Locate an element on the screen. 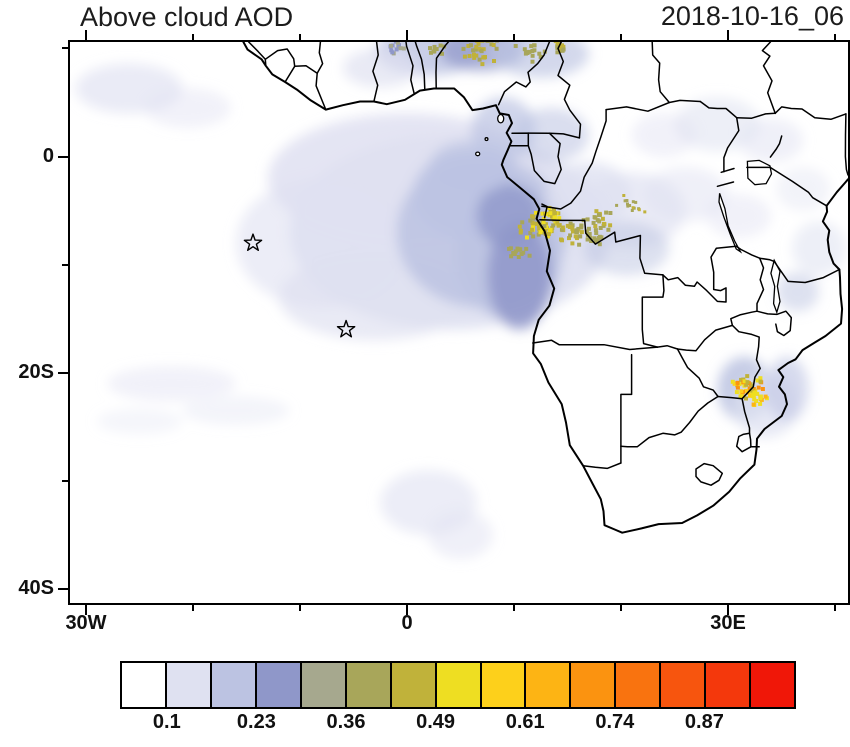  x-axis-tick-label-30w: 30W is located at coordinates (86, 623).